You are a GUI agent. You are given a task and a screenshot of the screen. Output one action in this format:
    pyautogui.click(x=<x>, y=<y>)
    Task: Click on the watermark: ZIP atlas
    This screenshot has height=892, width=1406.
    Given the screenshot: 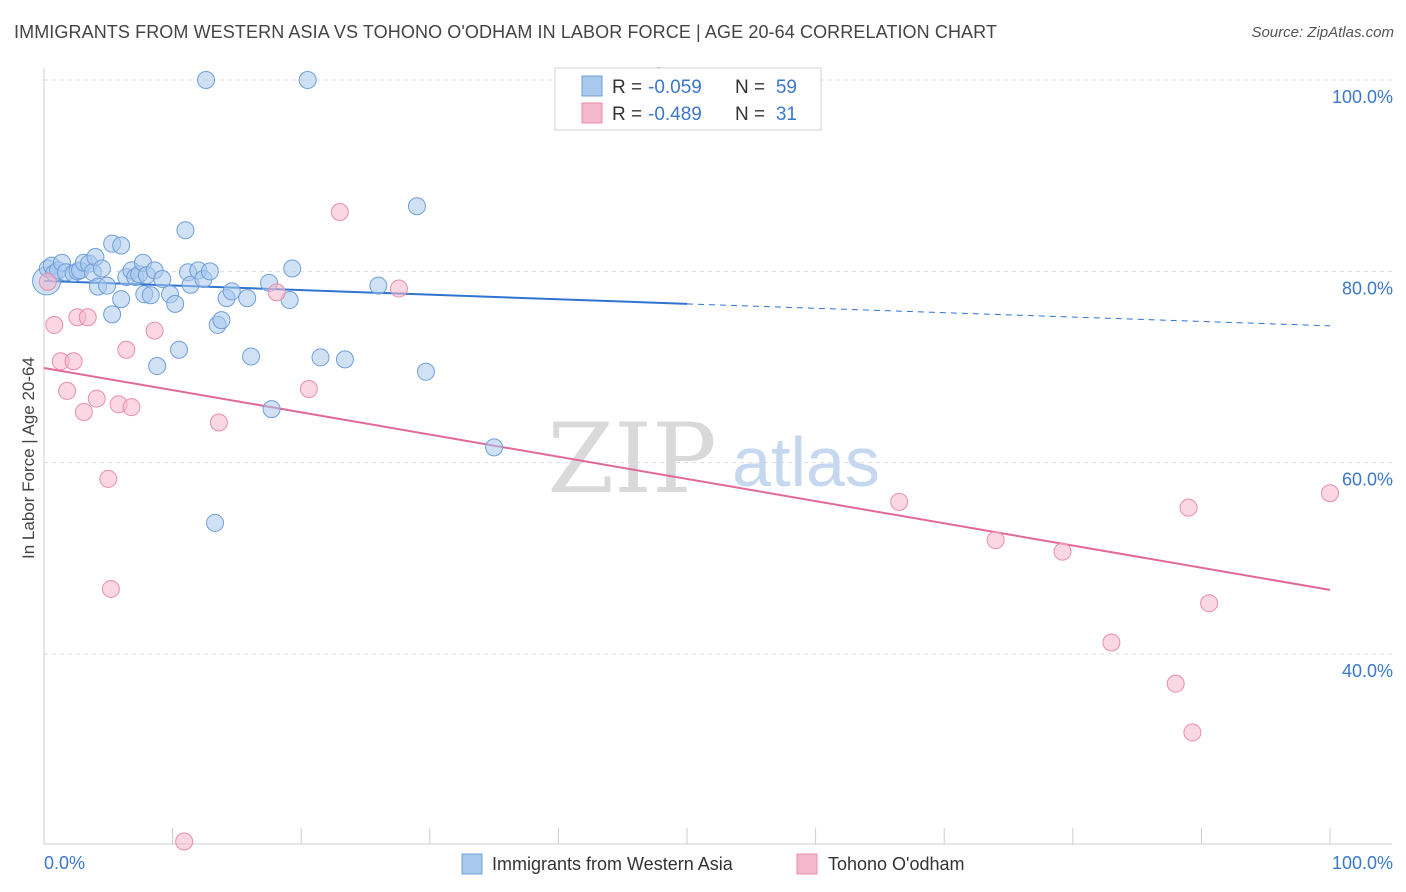 What is the action you would take?
    pyautogui.click(x=713, y=459)
    